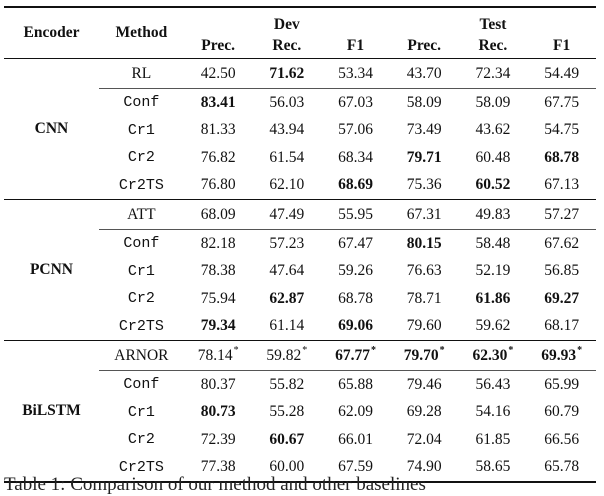  Describe the element at coordinates (300, 186) in the screenshot. I see `table-row: Cr2TS 76.80 62.10 68.69 75.36 60.52 67.13` at that location.